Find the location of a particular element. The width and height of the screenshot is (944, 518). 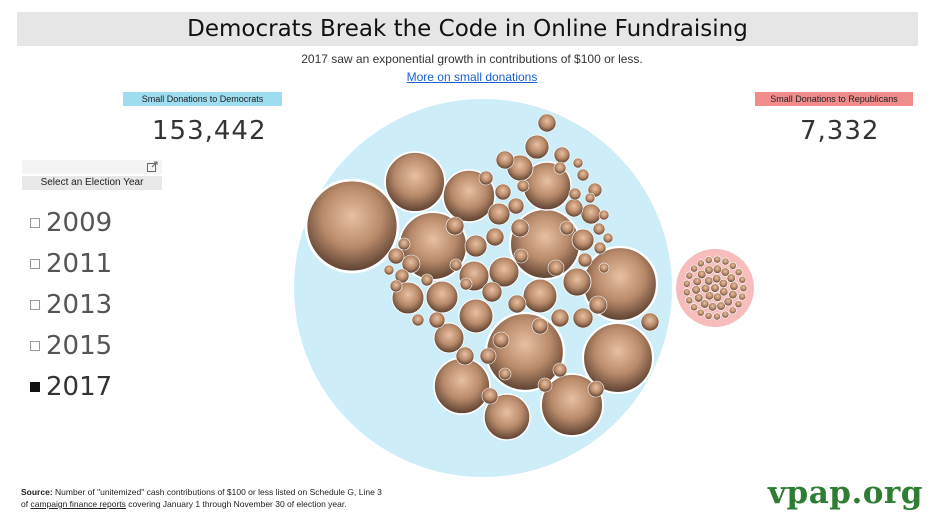

year-option-2009: 2009 is located at coordinates (71, 222).